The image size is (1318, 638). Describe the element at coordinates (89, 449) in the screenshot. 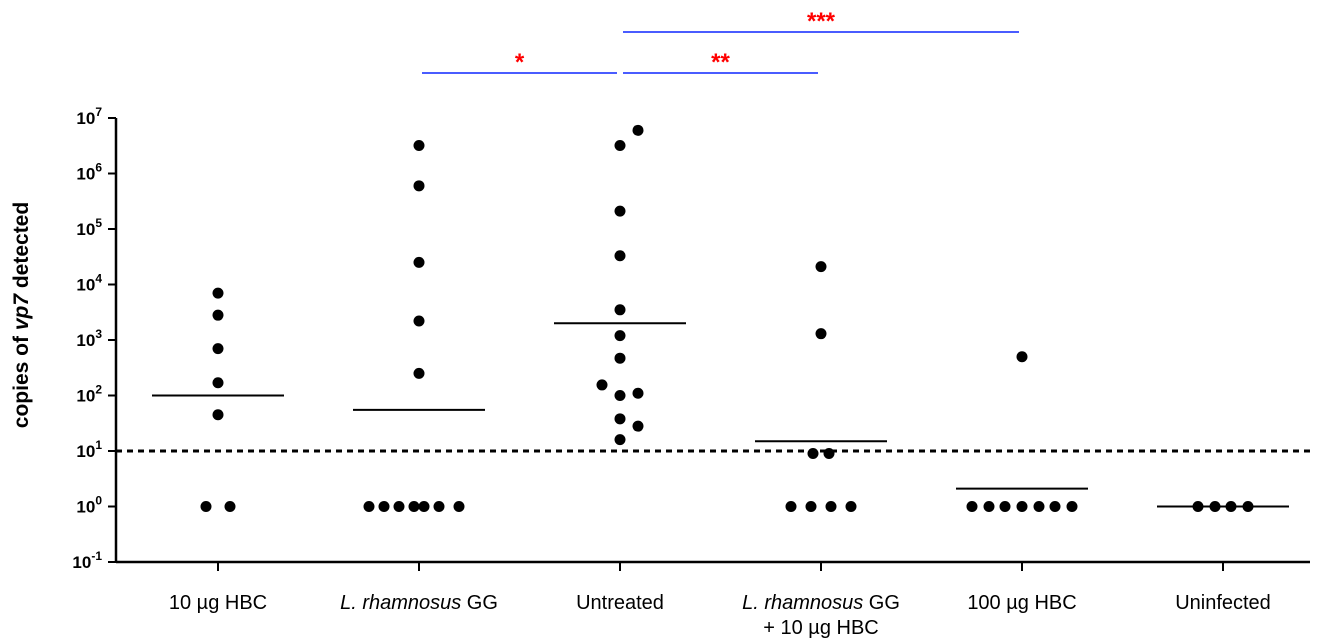

I see `y-tick-label: 10¹` at that location.